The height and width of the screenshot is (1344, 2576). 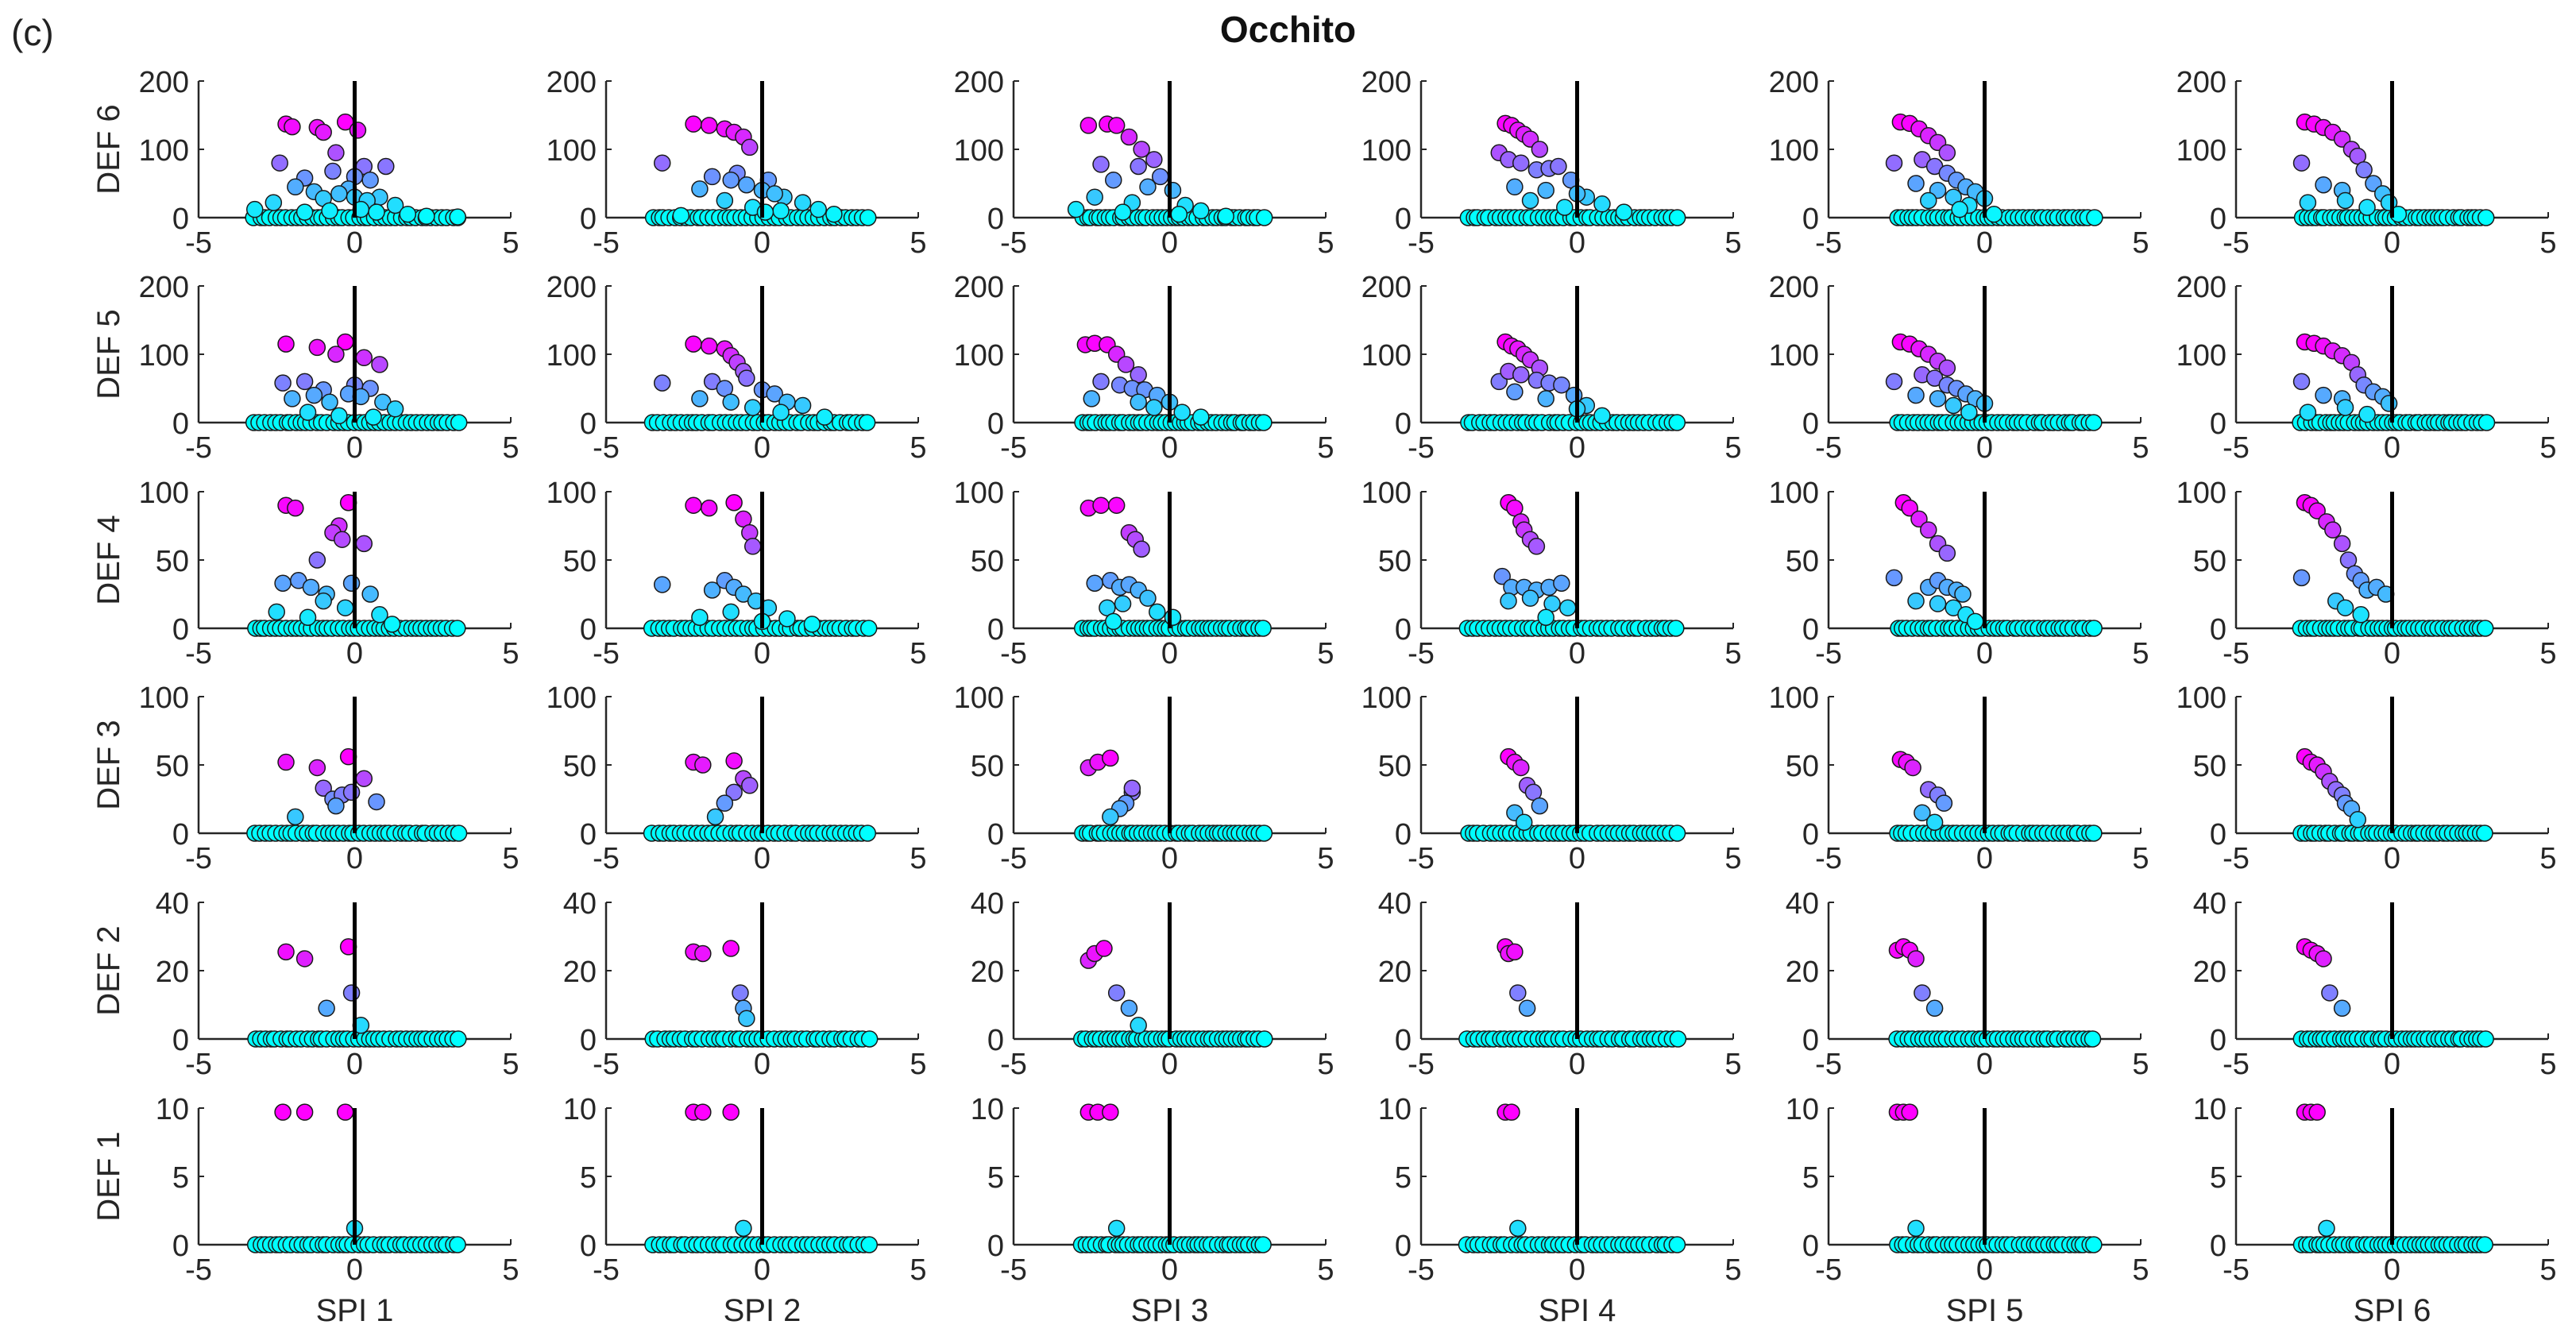 What do you see at coordinates (1395, 973) in the screenshot?
I see `y-tick-label: 20` at bounding box center [1395, 973].